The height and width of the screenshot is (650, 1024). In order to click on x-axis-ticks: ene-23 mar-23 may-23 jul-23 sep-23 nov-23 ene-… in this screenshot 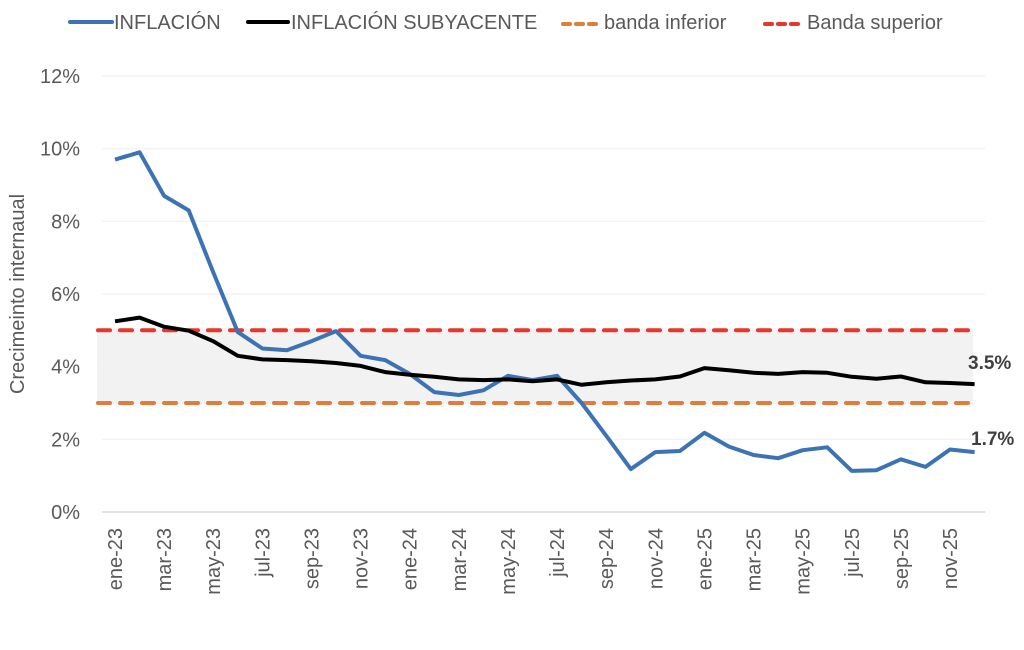, I will do `click(533, 561)`.